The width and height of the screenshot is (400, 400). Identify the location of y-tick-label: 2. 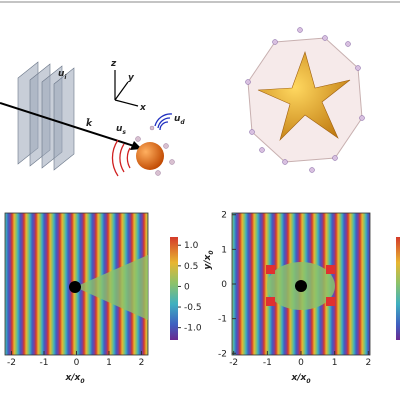
(224, 216).